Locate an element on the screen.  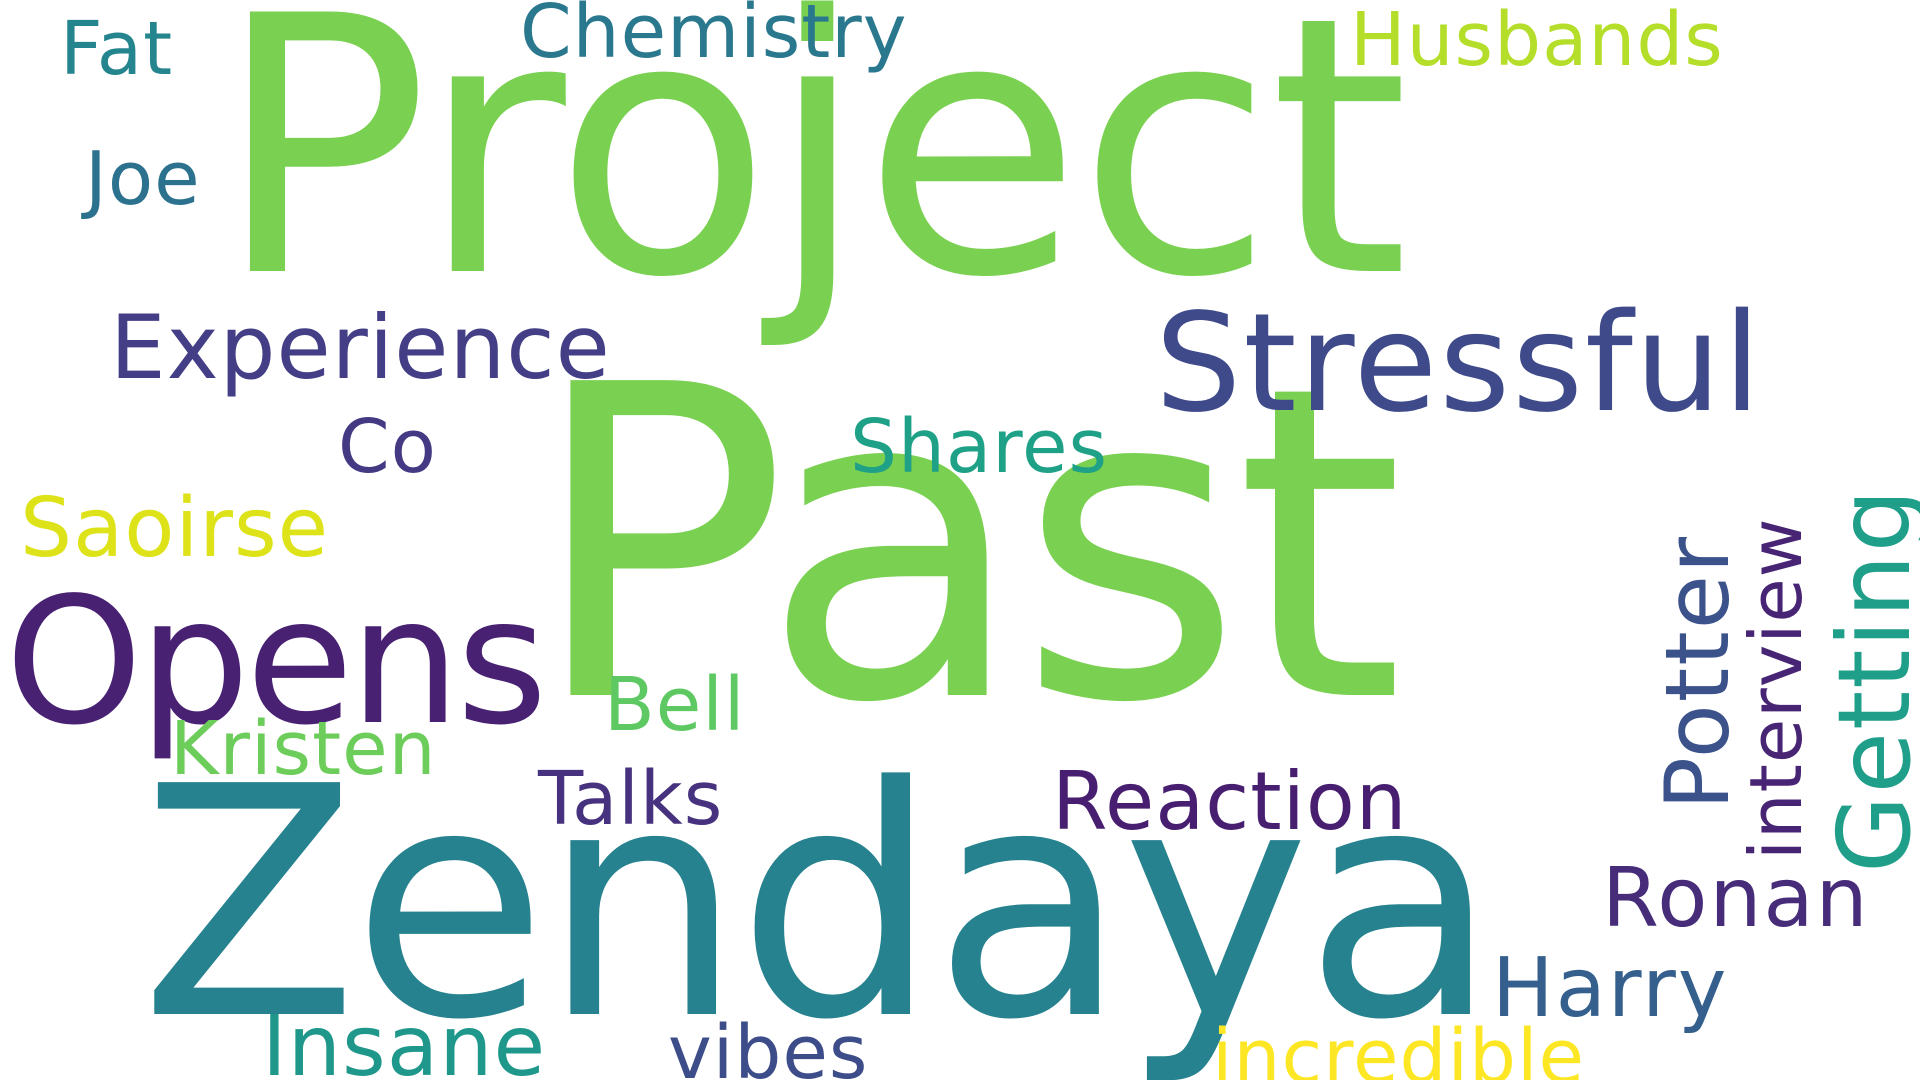
word-chemistry: Chemistry is located at coordinates (714, 37).